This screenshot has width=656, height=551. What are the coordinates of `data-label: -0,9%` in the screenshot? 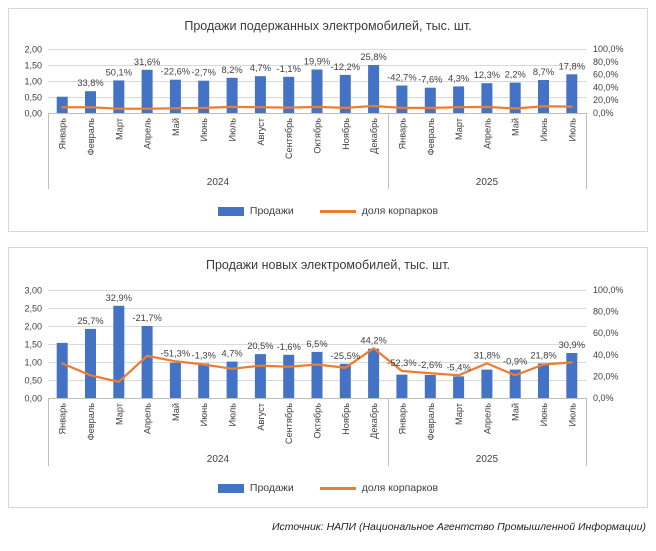 It's located at (515, 362).